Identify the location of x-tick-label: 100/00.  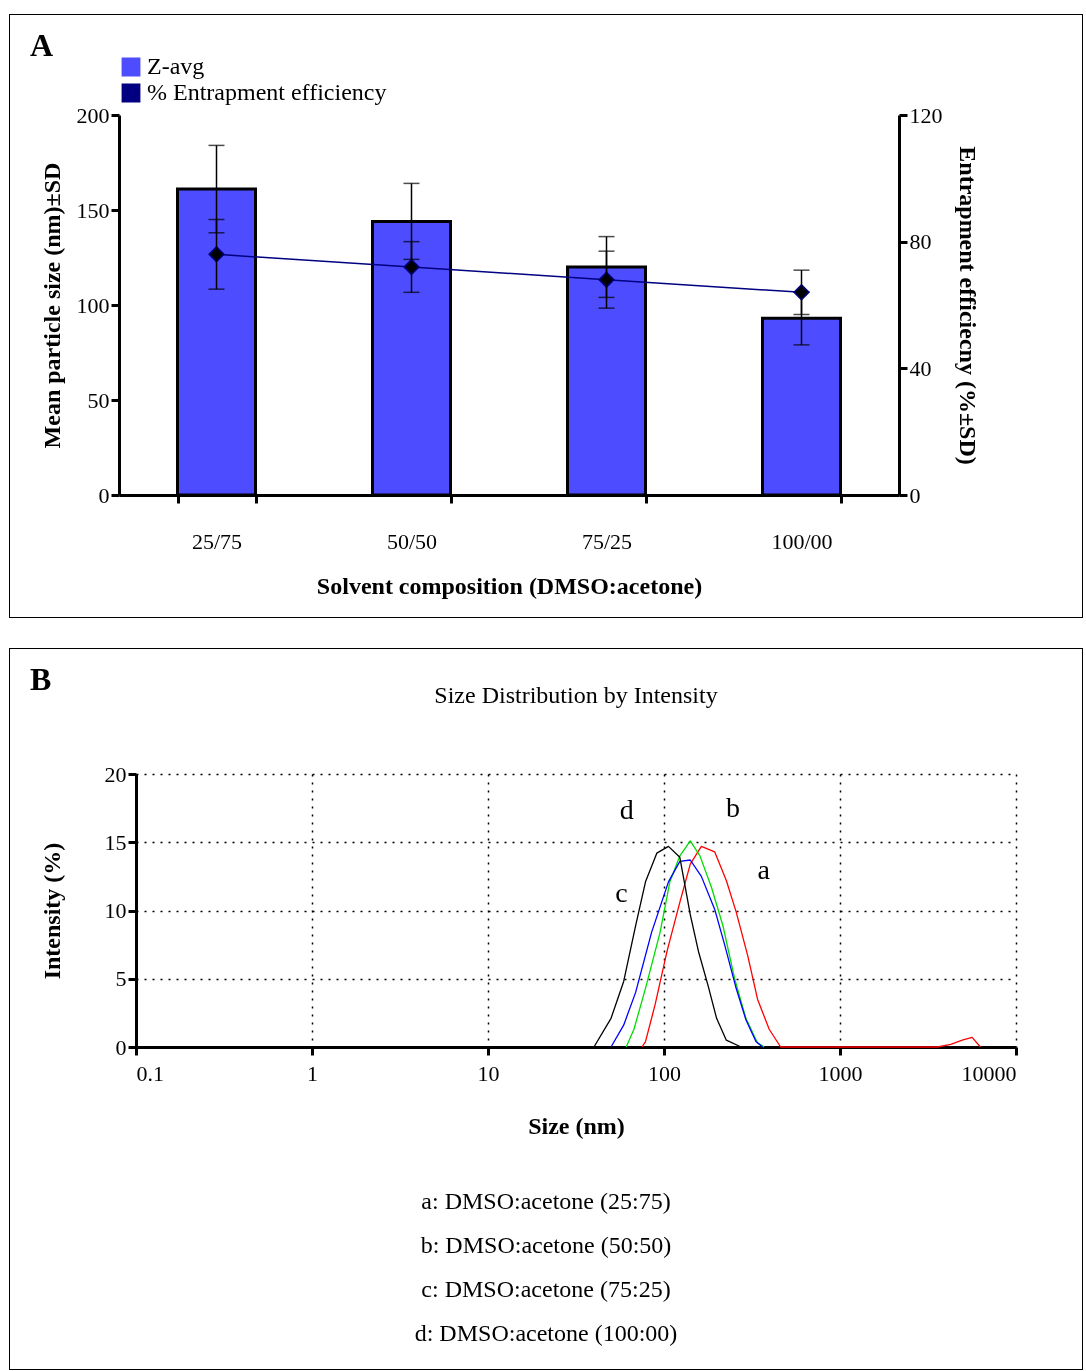
(802, 541).